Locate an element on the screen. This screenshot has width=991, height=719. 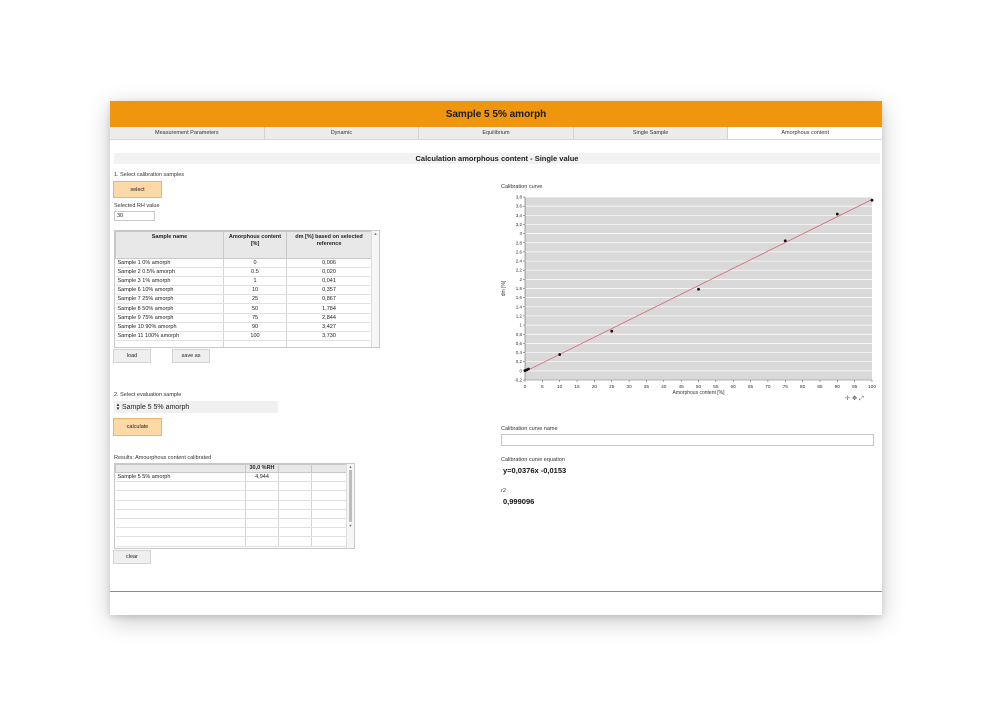
y-tick-label: 1,2 is located at coordinates (519, 315).